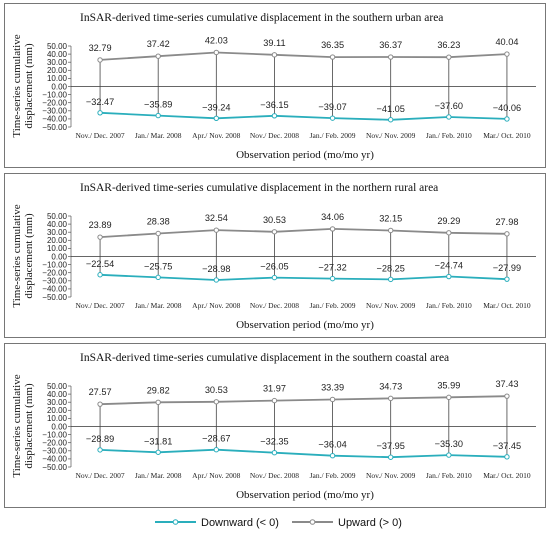 The image size is (550, 540). What do you see at coordinates (216, 218) in the screenshot?
I see `data-label-upward: 32.54` at bounding box center [216, 218].